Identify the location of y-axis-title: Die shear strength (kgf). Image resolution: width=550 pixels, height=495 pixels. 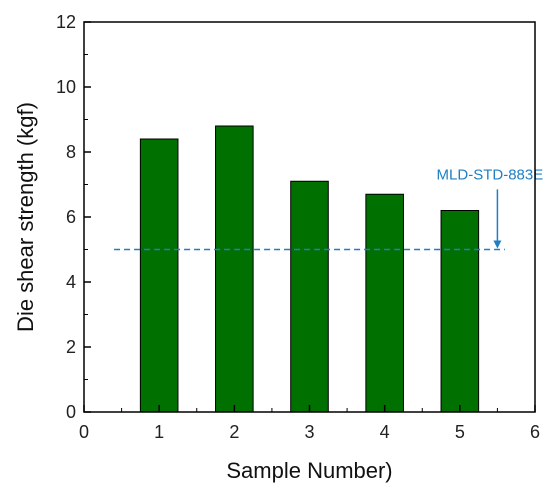
(25, 217).